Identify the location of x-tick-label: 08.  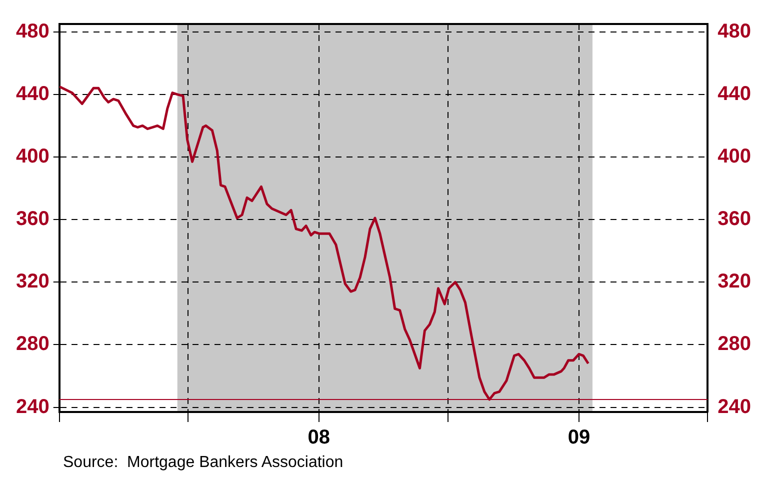
(319, 437).